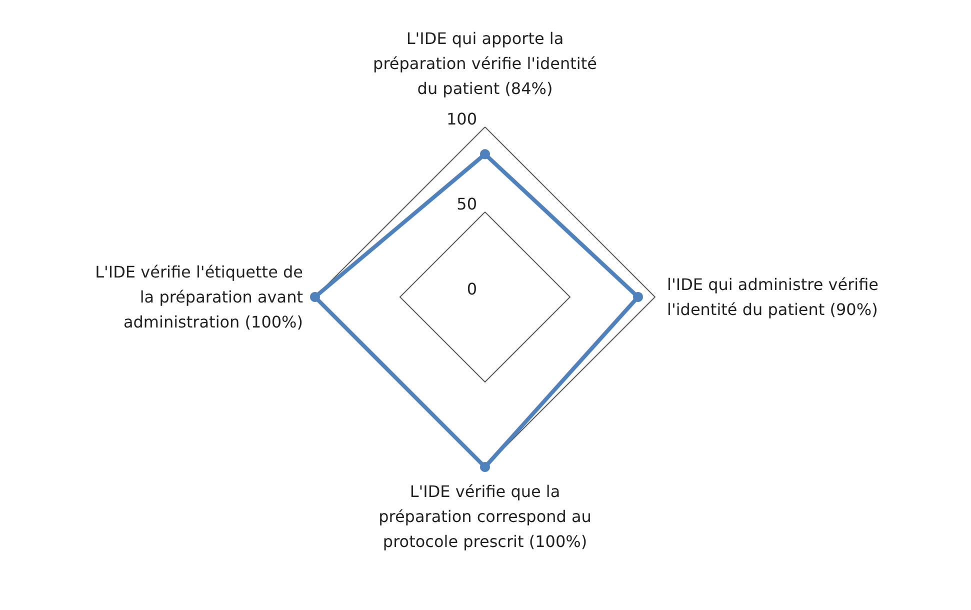 Image resolution: width=971 pixels, height=610 pixels. I want to click on y-tick-label: 0, so click(471, 289).